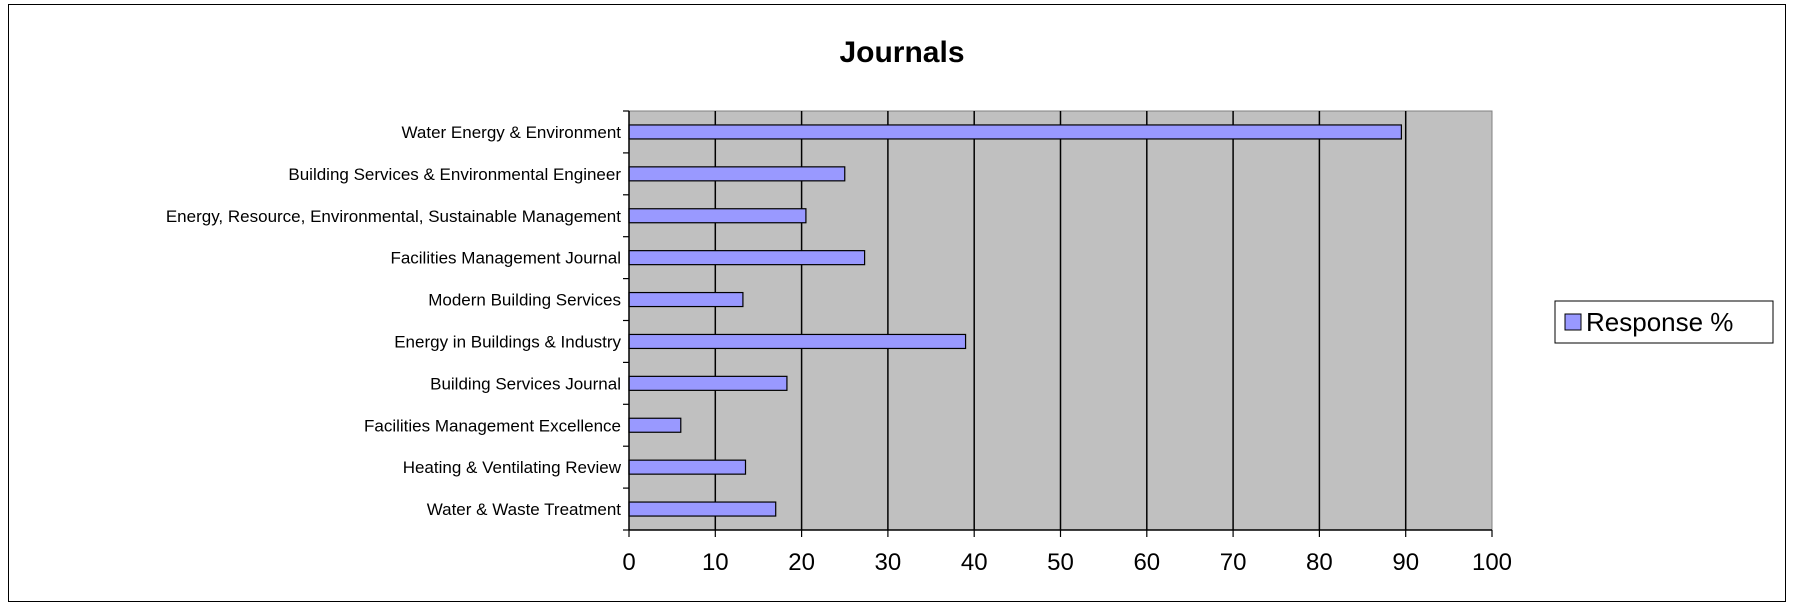 The width and height of the screenshot is (1796, 606). I want to click on category-label: Water Energy & Environment, so click(511, 132).